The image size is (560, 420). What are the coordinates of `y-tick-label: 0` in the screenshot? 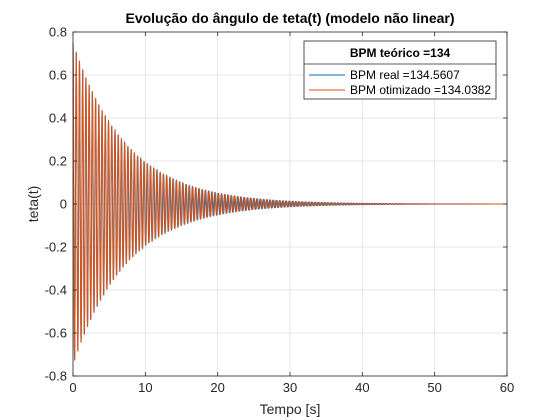 It's located at (63, 204).